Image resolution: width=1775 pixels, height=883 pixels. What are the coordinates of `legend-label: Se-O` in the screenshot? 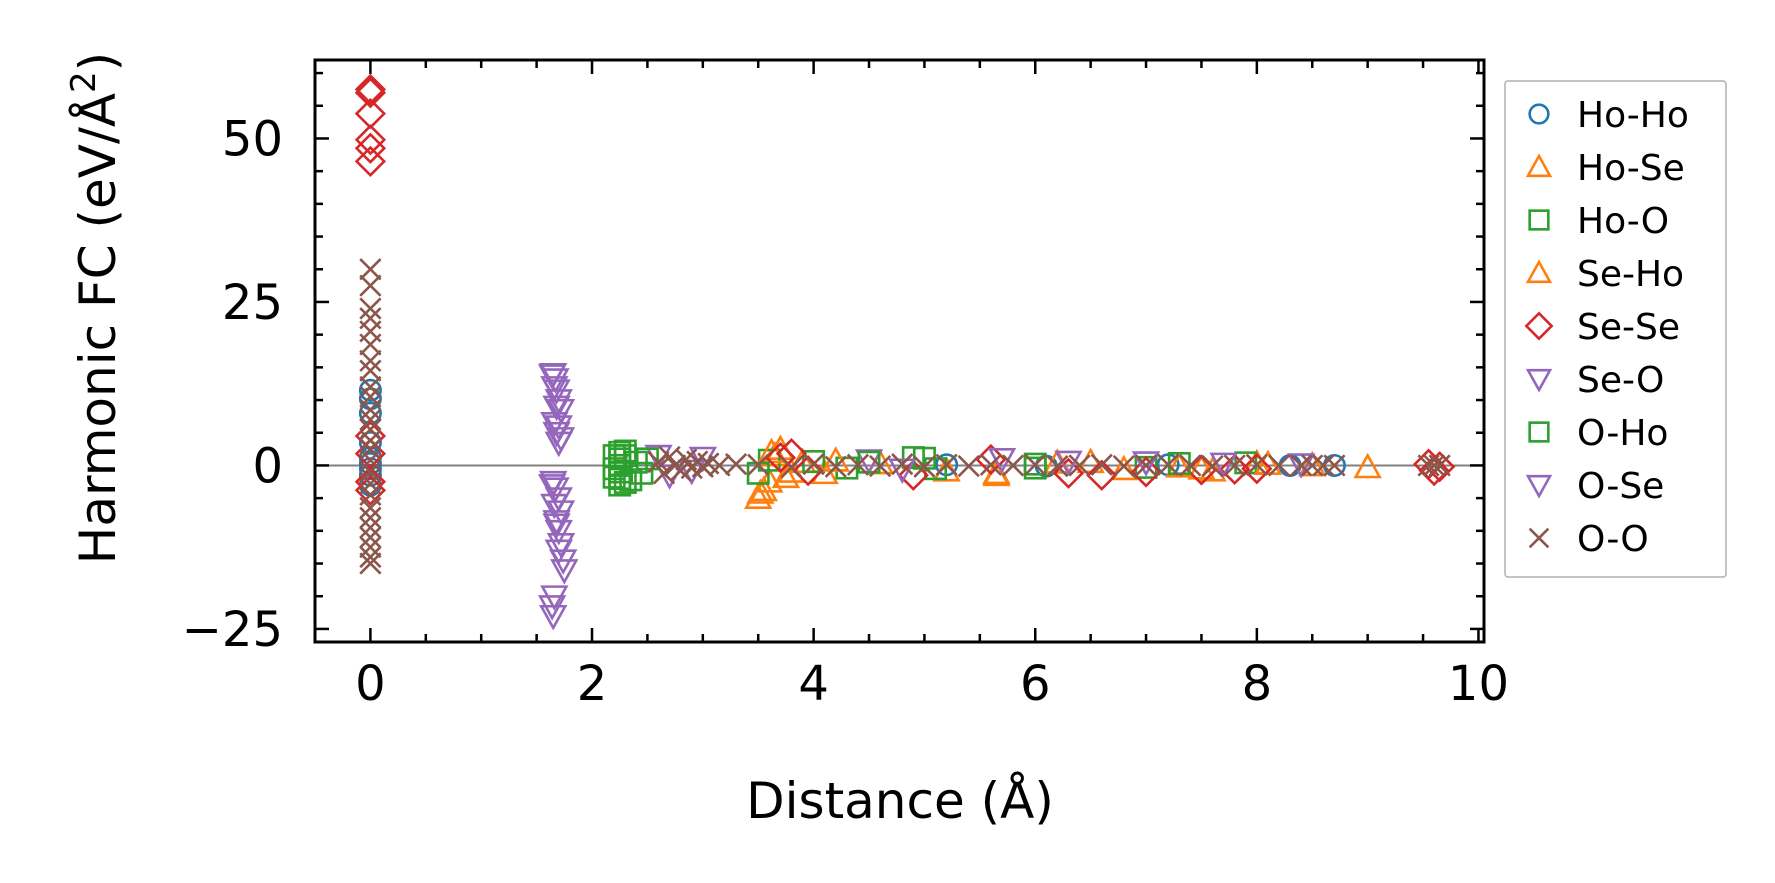 It's located at (1620, 380).